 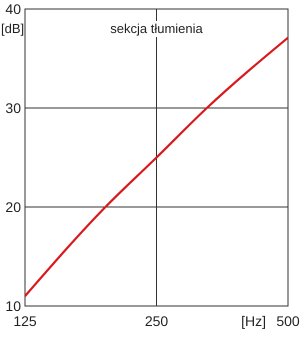 What do you see at coordinates (253, 321) in the screenshot?
I see `x-axis-title: [Hz]` at bounding box center [253, 321].